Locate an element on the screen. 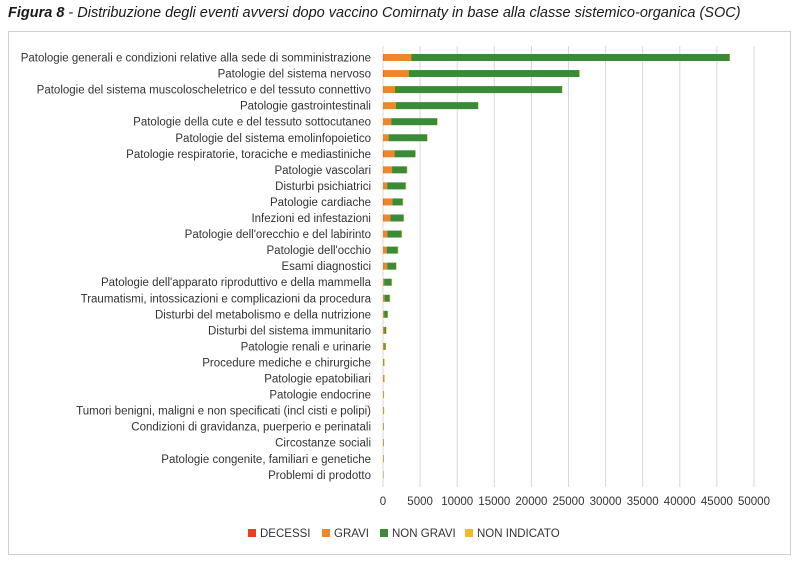 Image resolution: width=800 pixels, height=565 pixels. x-tick-label: 15000 is located at coordinates (494, 502).